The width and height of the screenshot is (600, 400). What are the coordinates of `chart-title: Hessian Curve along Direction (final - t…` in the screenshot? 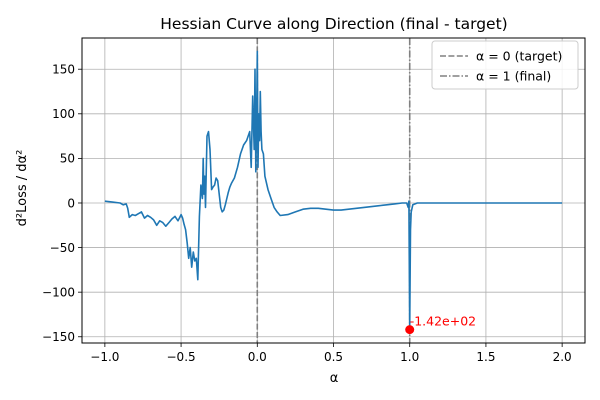 It's located at (333, 24).